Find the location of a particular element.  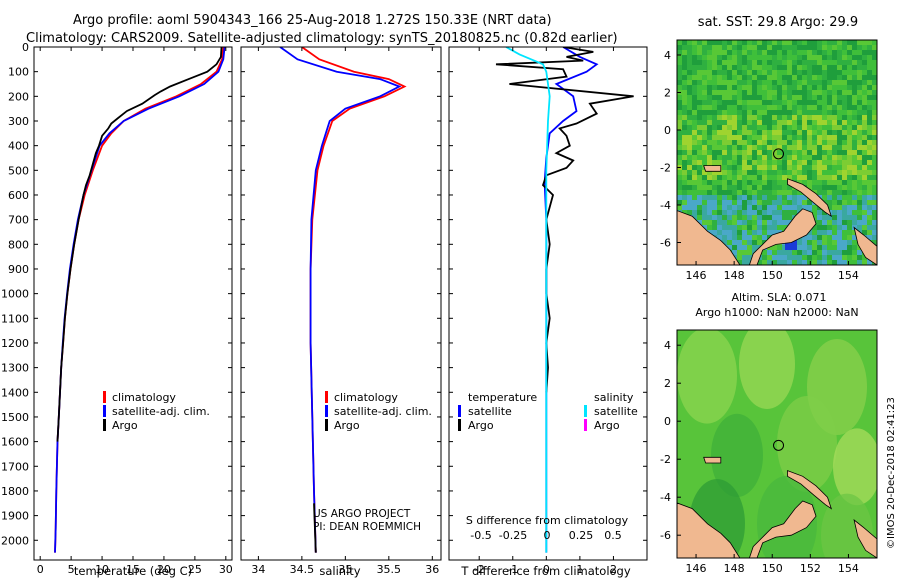

land-mass is located at coordinates (782, 529).